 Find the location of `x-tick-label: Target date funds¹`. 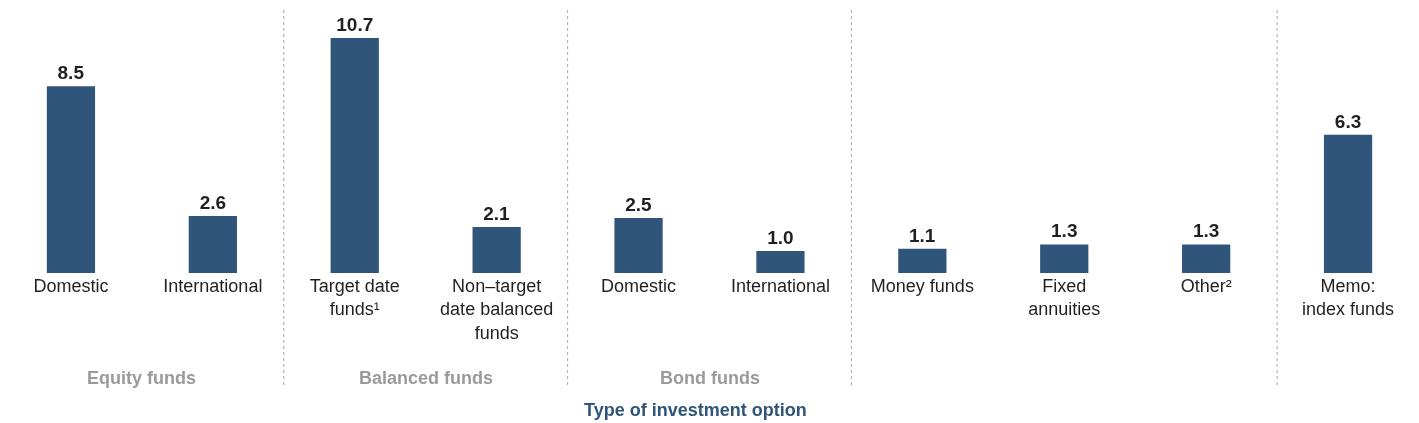

x-tick-label: Target date funds¹ is located at coordinates (354, 298).